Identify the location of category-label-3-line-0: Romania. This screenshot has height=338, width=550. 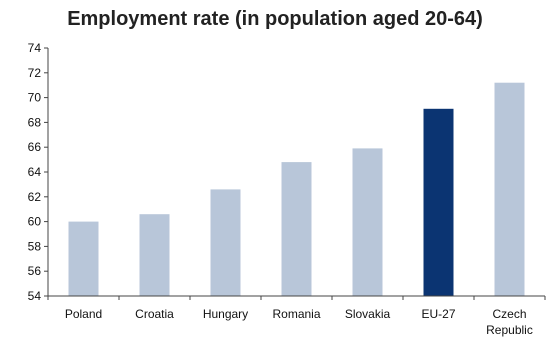
(296, 314).